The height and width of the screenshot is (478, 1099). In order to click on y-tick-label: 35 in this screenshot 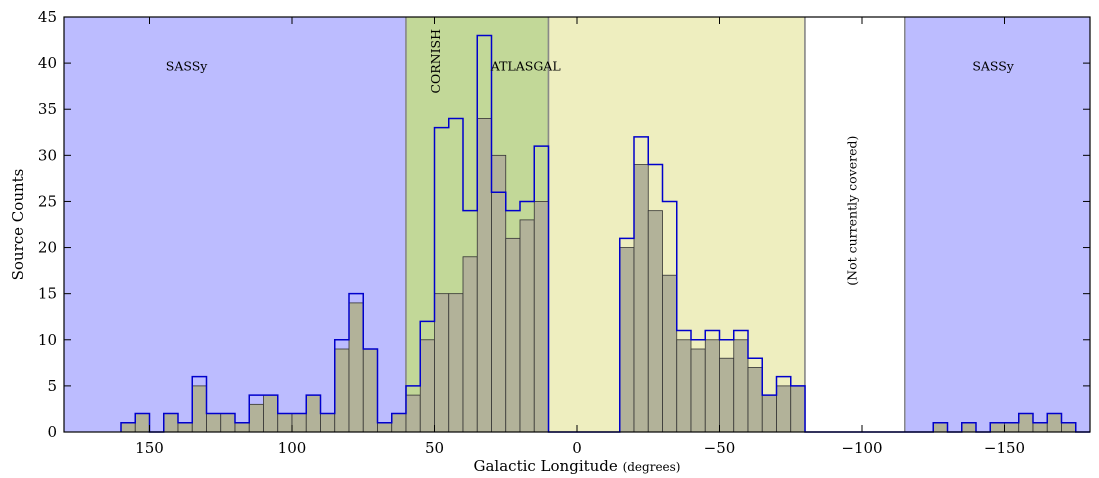, I will do `click(47, 109)`.